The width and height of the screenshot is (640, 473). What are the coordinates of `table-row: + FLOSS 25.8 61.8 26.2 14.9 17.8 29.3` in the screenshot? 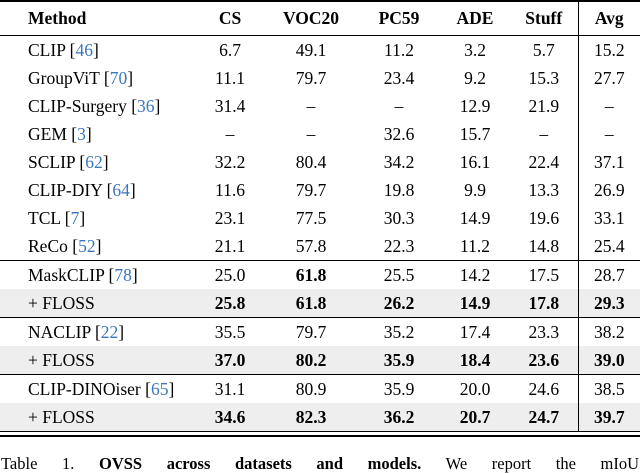 It's located at (320, 303).